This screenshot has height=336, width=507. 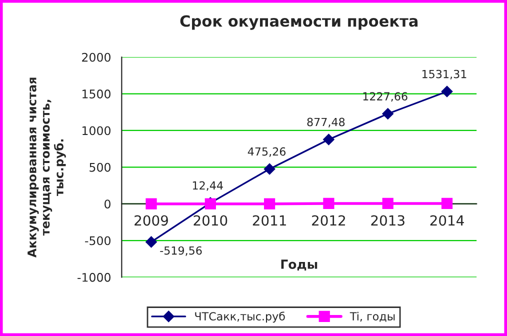 What do you see at coordinates (267, 152) in the screenshot?
I see `data-label: 475,26` at bounding box center [267, 152].